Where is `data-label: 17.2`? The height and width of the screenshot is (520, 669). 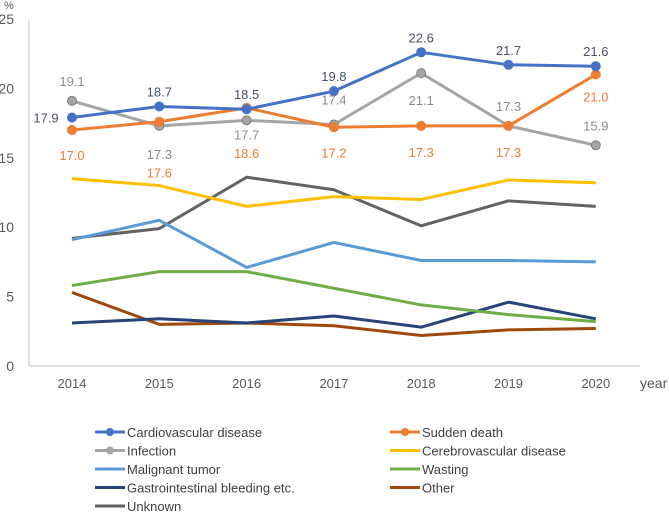 data-label: 17.2 is located at coordinates (333, 152).